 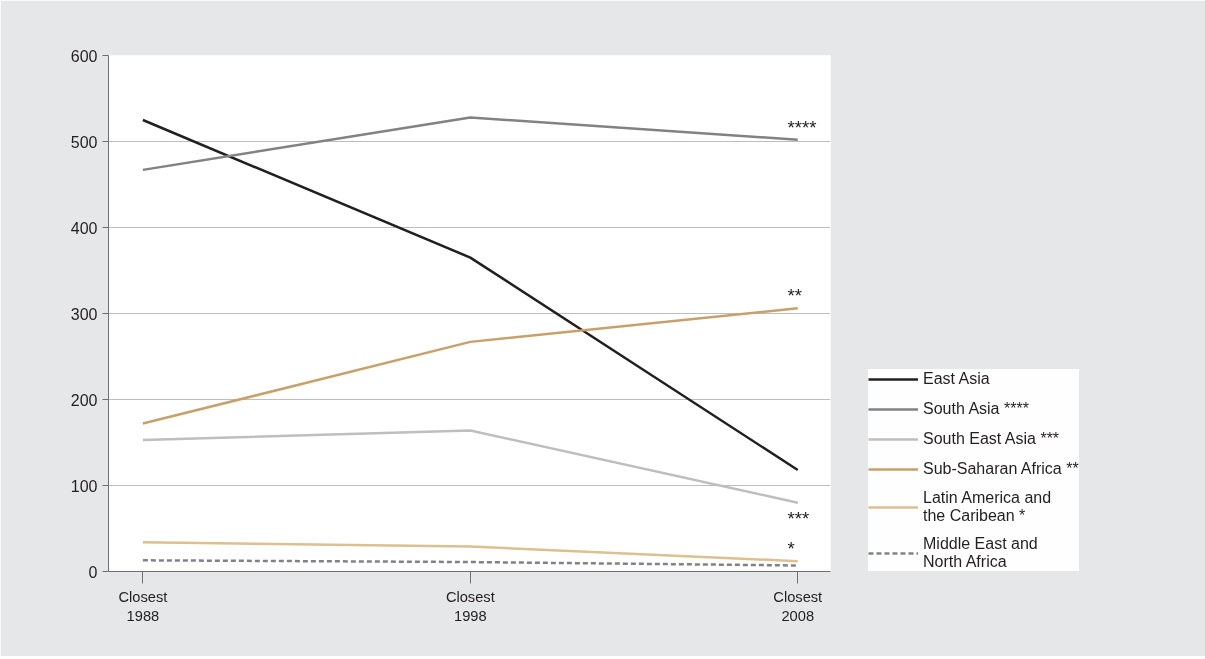 I want to click on annotation: ***, so click(x=798, y=518).